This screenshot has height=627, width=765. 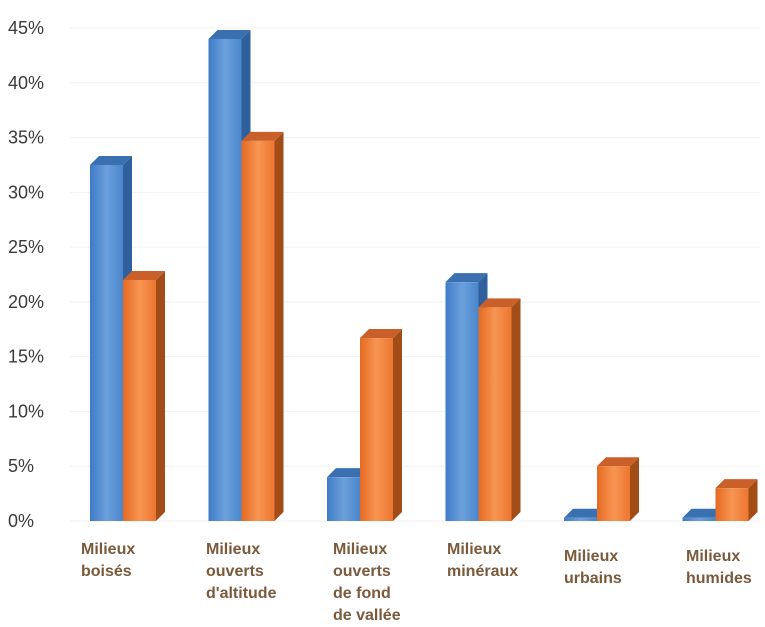 I want to click on y-tick-label: 40%, so click(x=26, y=83).